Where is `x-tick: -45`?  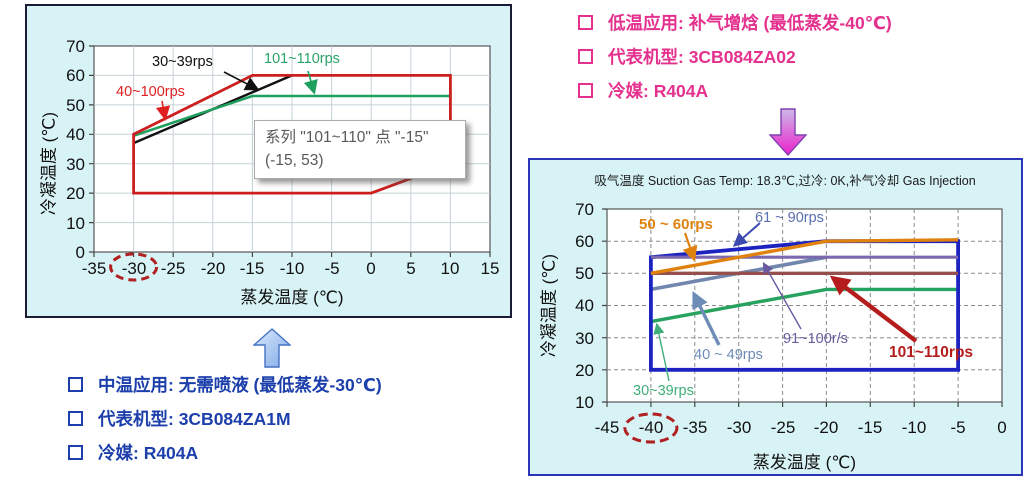 x-tick: -45 is located at coordinates (607, 427).